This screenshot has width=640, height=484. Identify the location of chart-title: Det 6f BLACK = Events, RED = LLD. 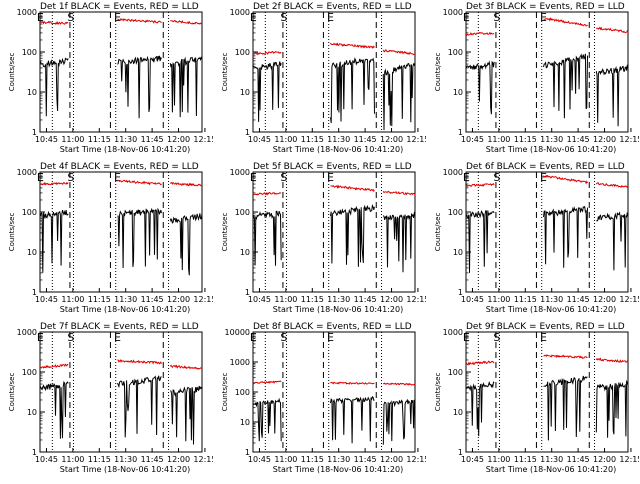
(545, 167).